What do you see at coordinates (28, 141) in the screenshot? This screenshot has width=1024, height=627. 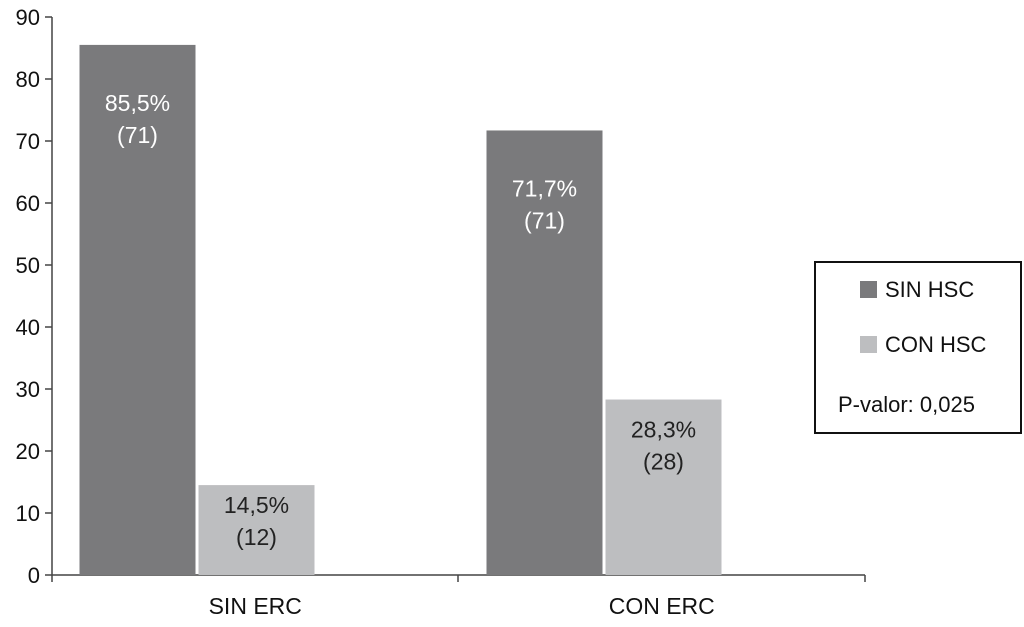 I see `y-tick-label: 70` at bounding box center [28, 141].